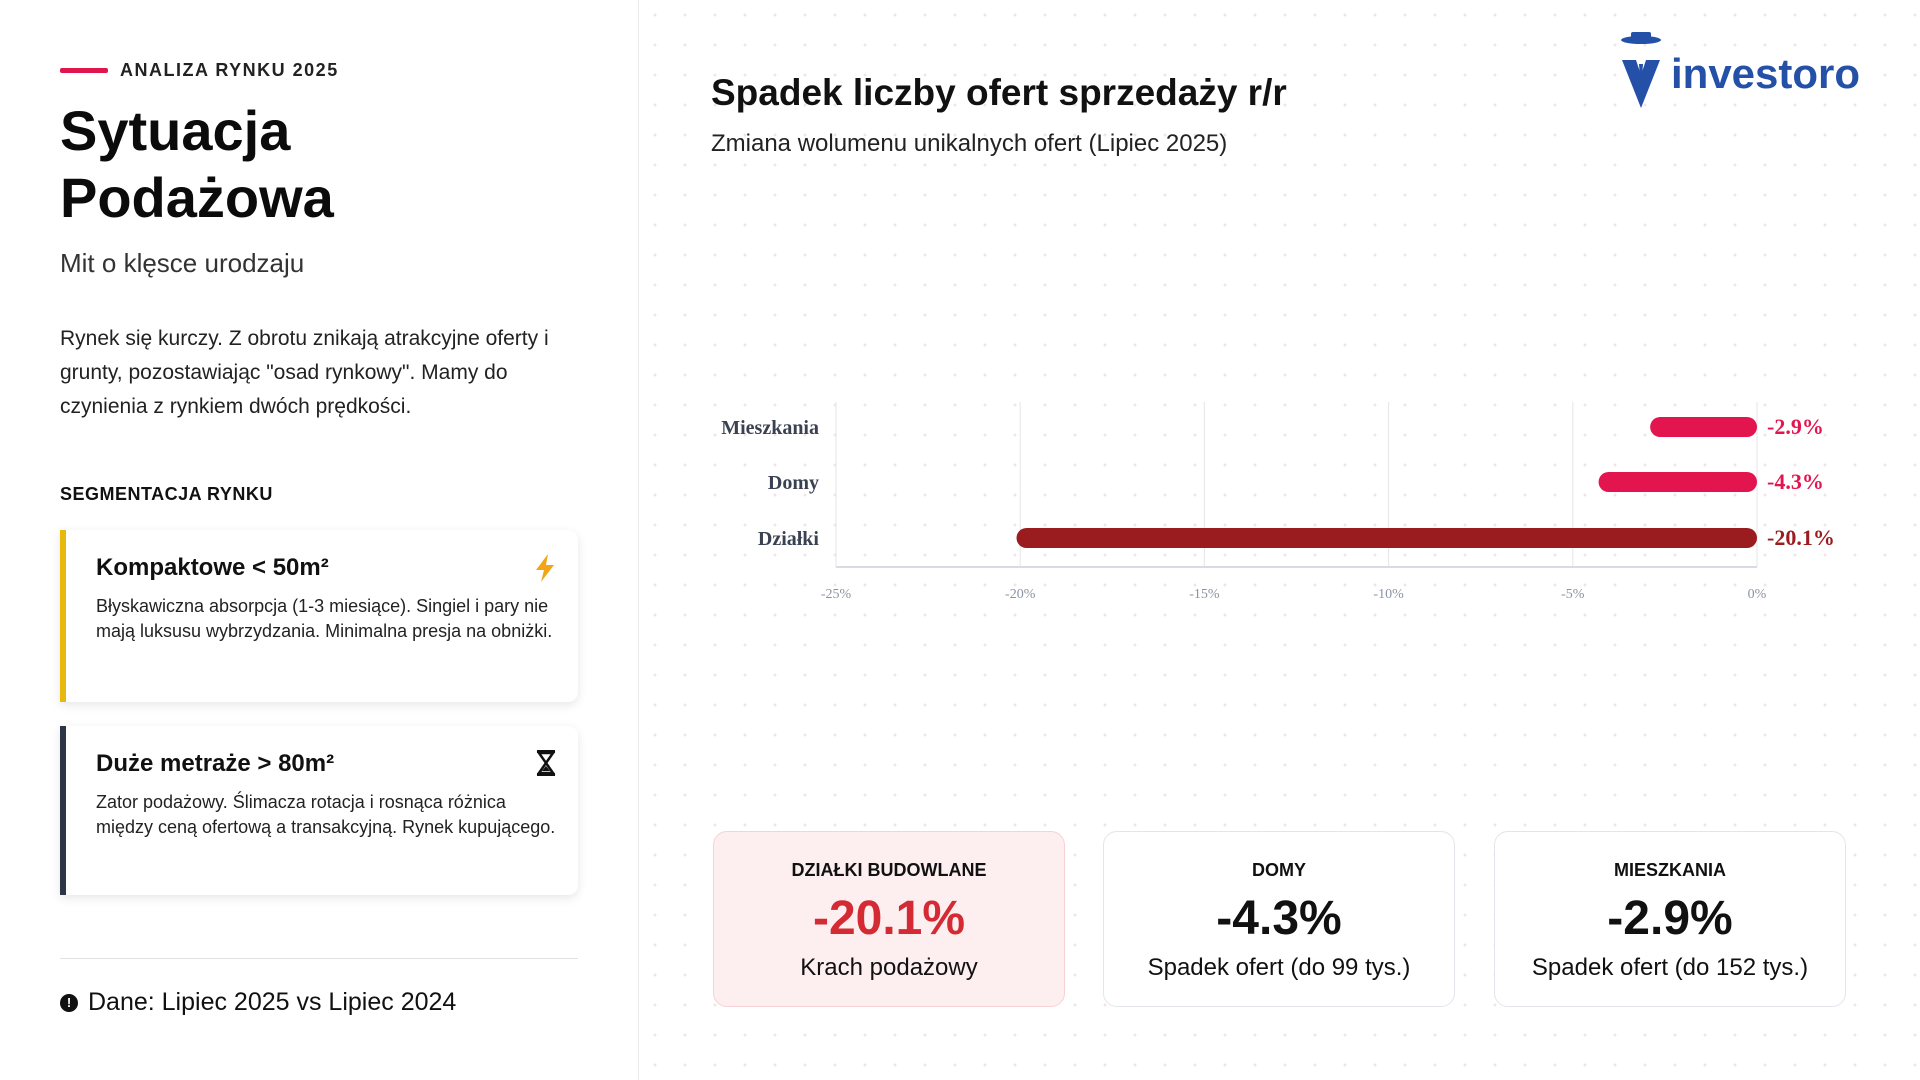 The image size is (1920, 1080). What do you see at coordinates (836, 594) in the screenshot?
I see `x-tick-label: -25%` at bounding box center [836, 594].